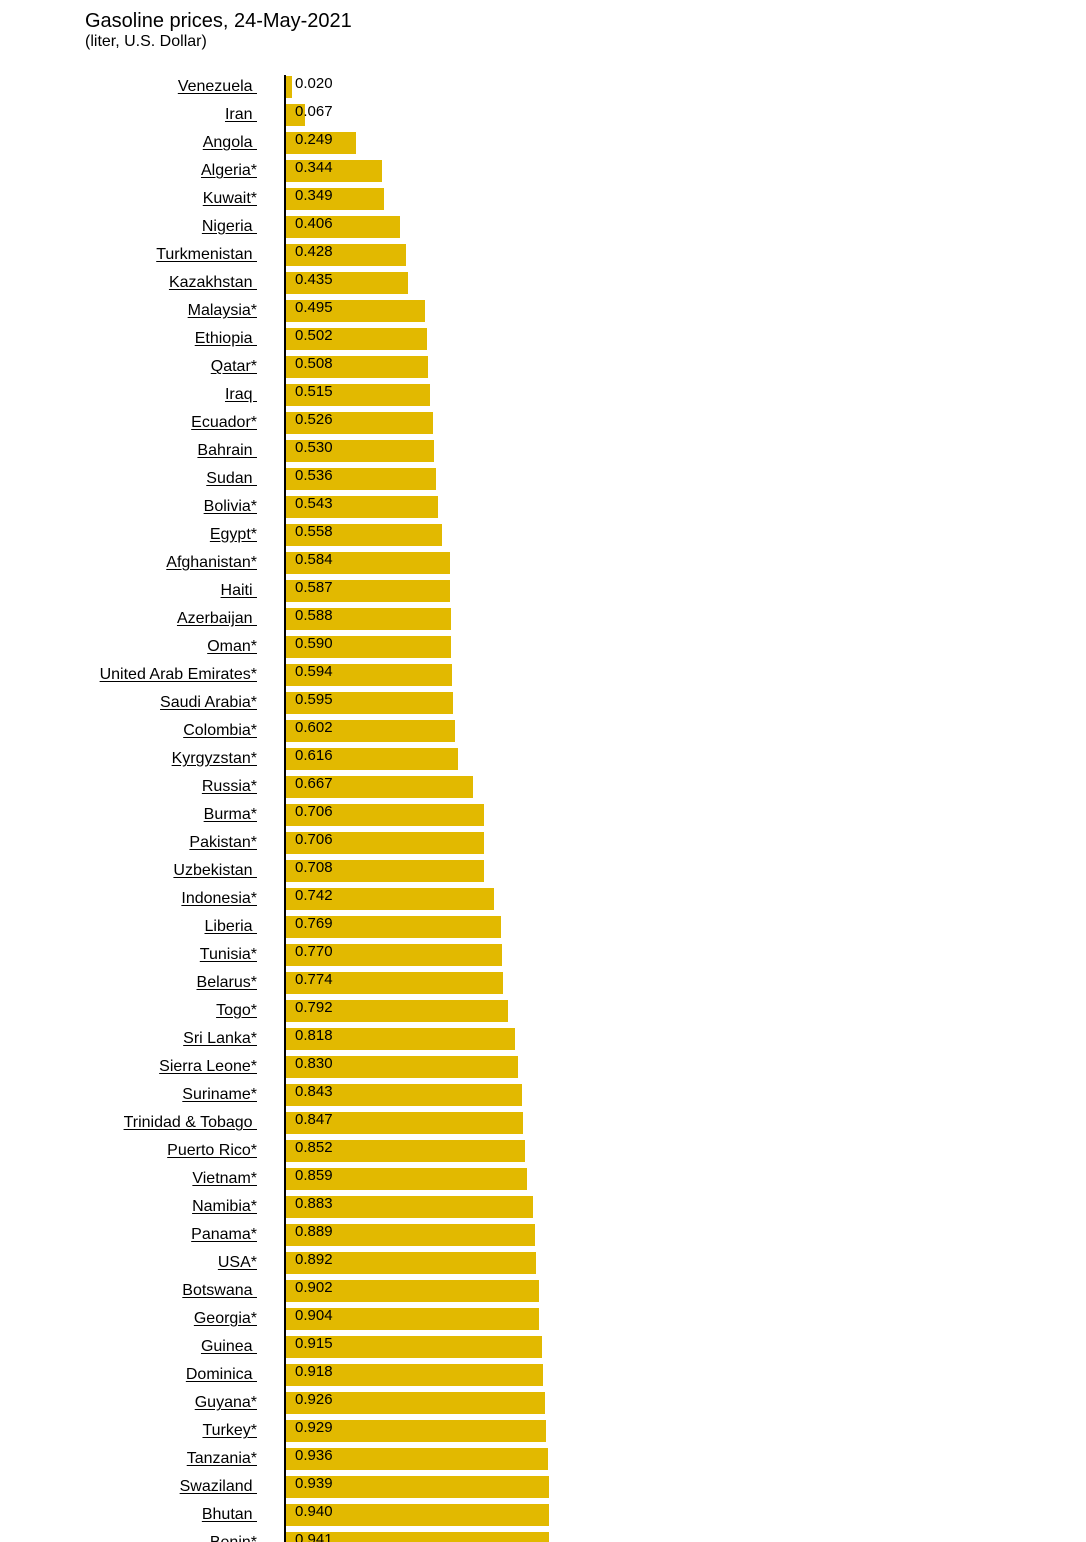 The width and height of the screenshot is (1086, 1542). I want to click on value-label: 0.584, so click(314, 559).